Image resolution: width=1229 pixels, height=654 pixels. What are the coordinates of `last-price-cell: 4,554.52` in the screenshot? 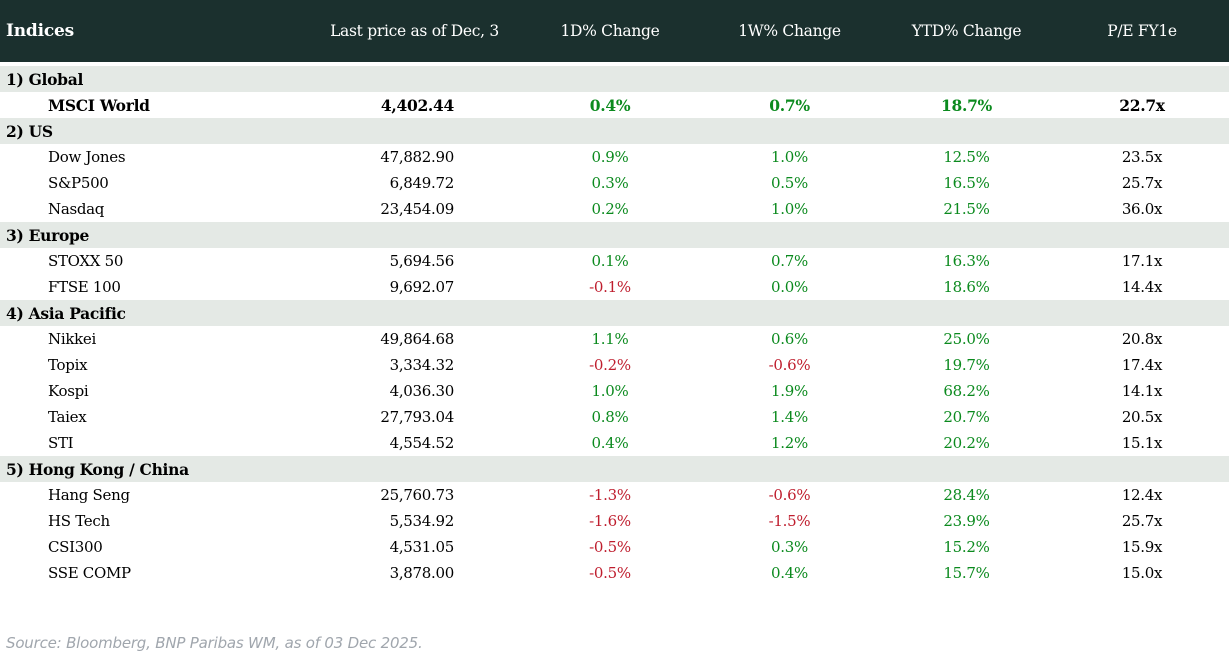 It's located at (422, 443).